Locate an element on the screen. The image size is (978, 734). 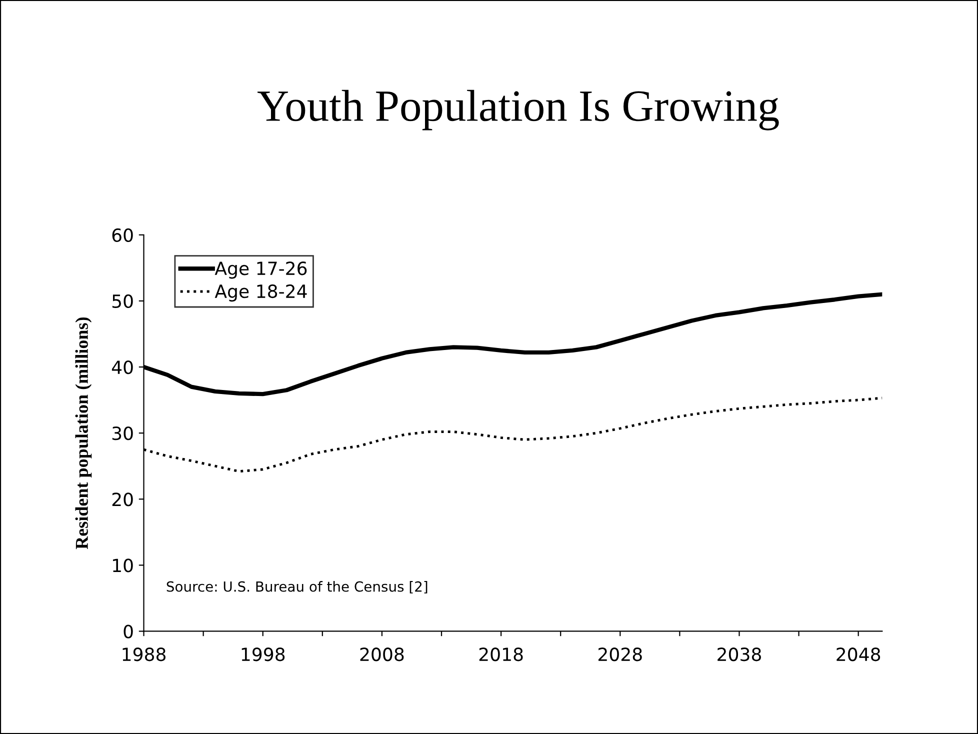
y-tick-label: 0 is located at coordinates (128, 631).